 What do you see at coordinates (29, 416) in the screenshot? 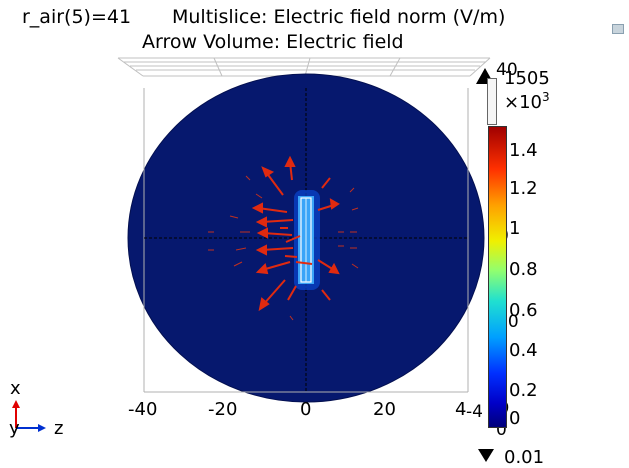
I see `axis-triad` at bounding box center [29, 416].